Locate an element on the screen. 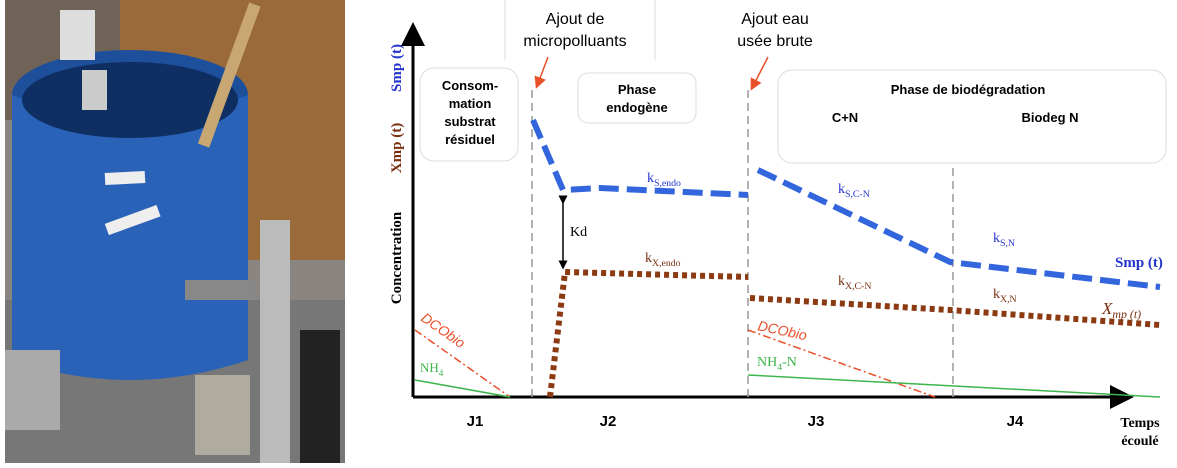 Image resolution: width=1177 pixels, height=468 pixels. label: Ajout eau is located at coordinates (775, 19).